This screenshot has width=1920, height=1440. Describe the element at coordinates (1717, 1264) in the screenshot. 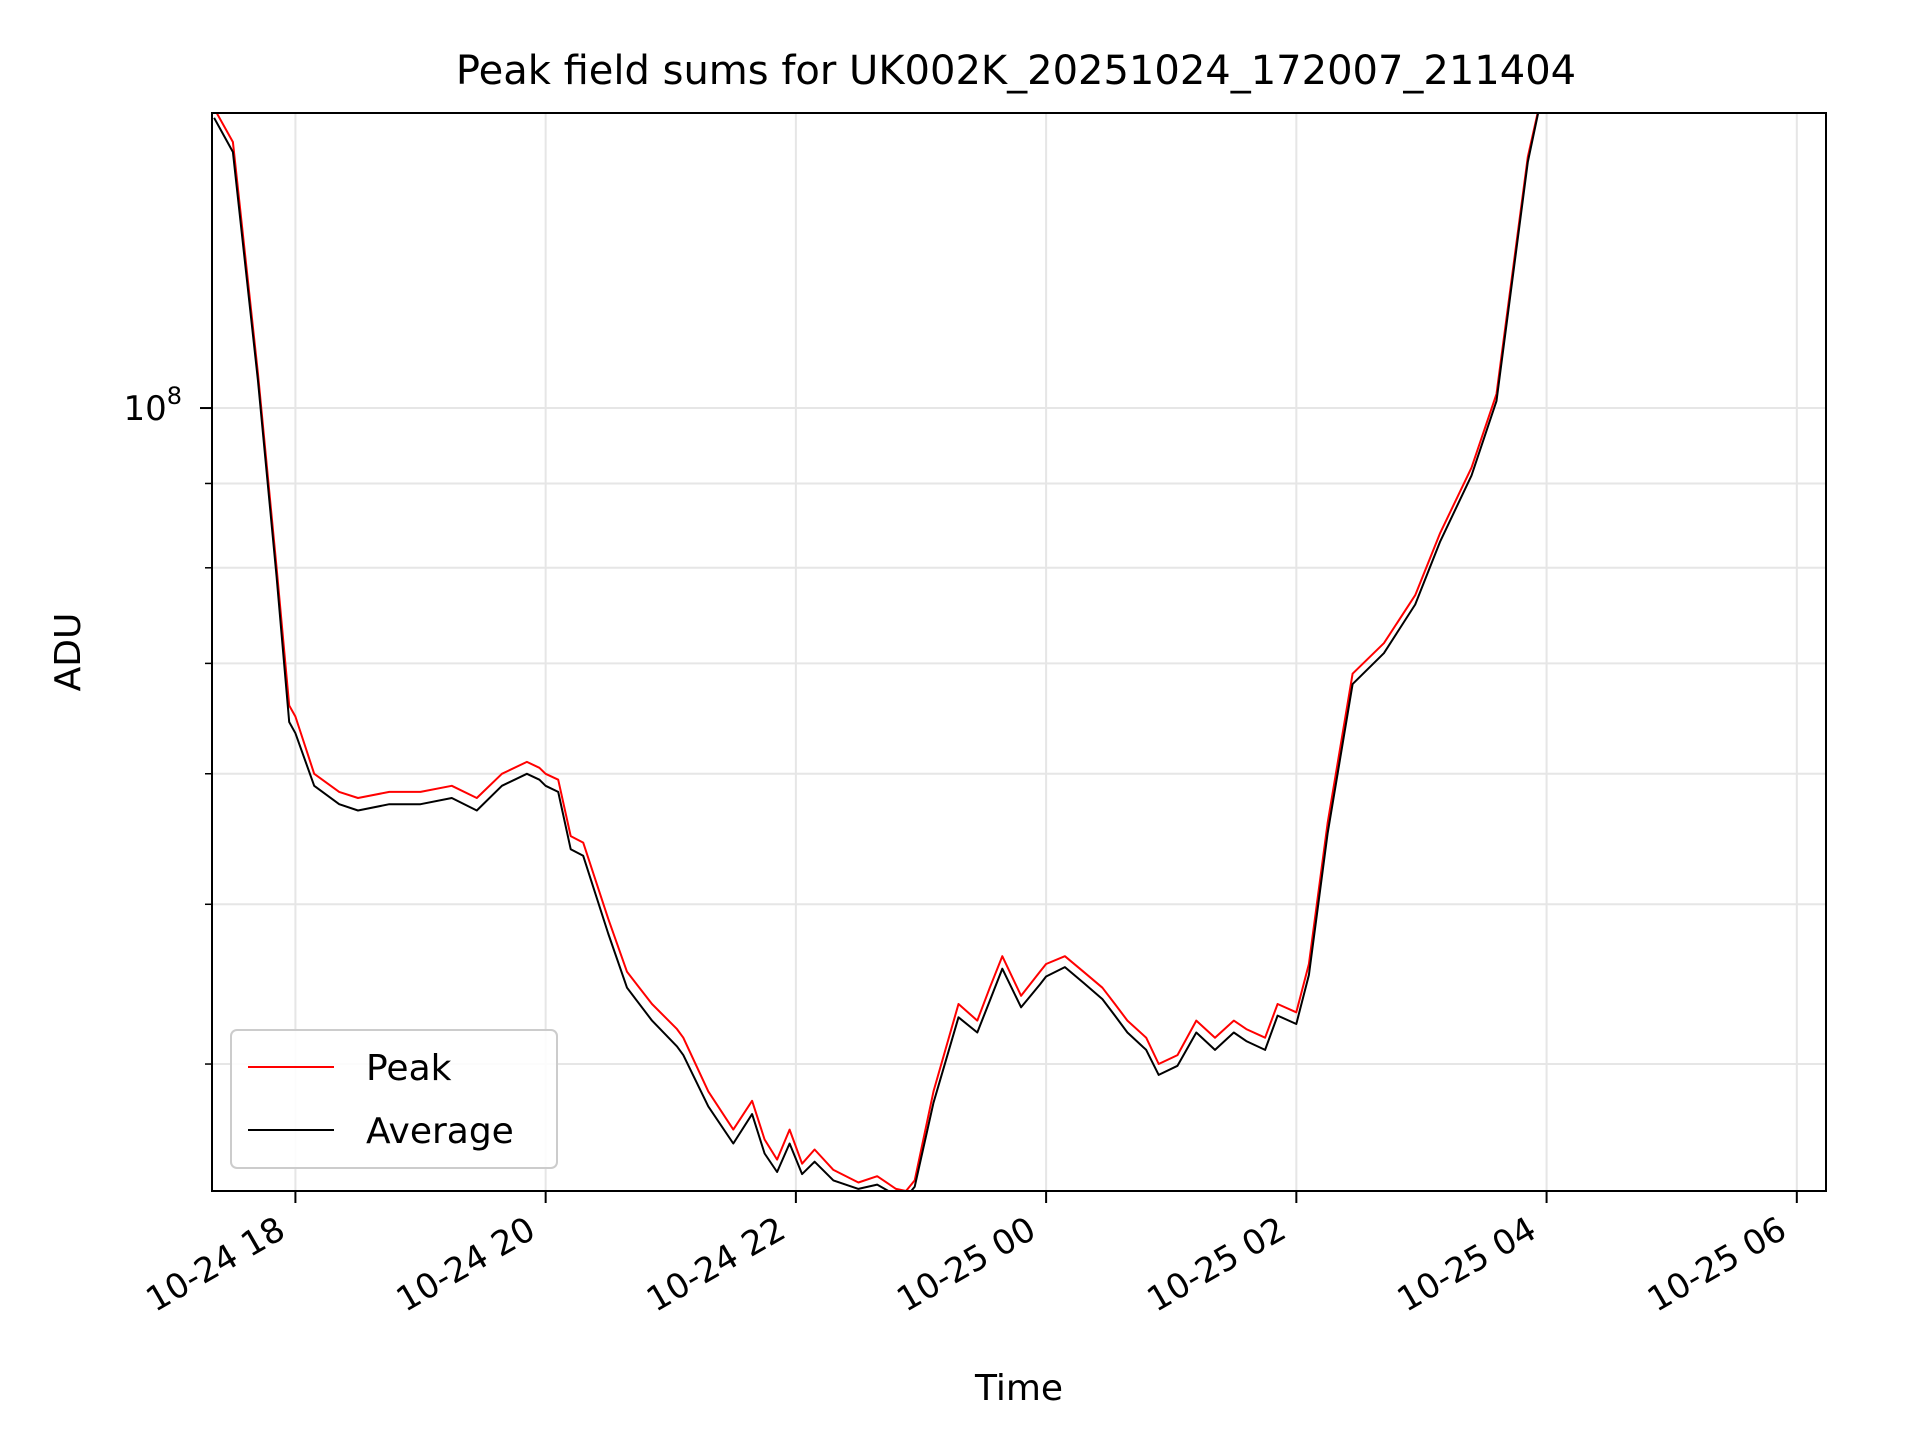

I see `x-tick-label: 10-25 06` at that location.